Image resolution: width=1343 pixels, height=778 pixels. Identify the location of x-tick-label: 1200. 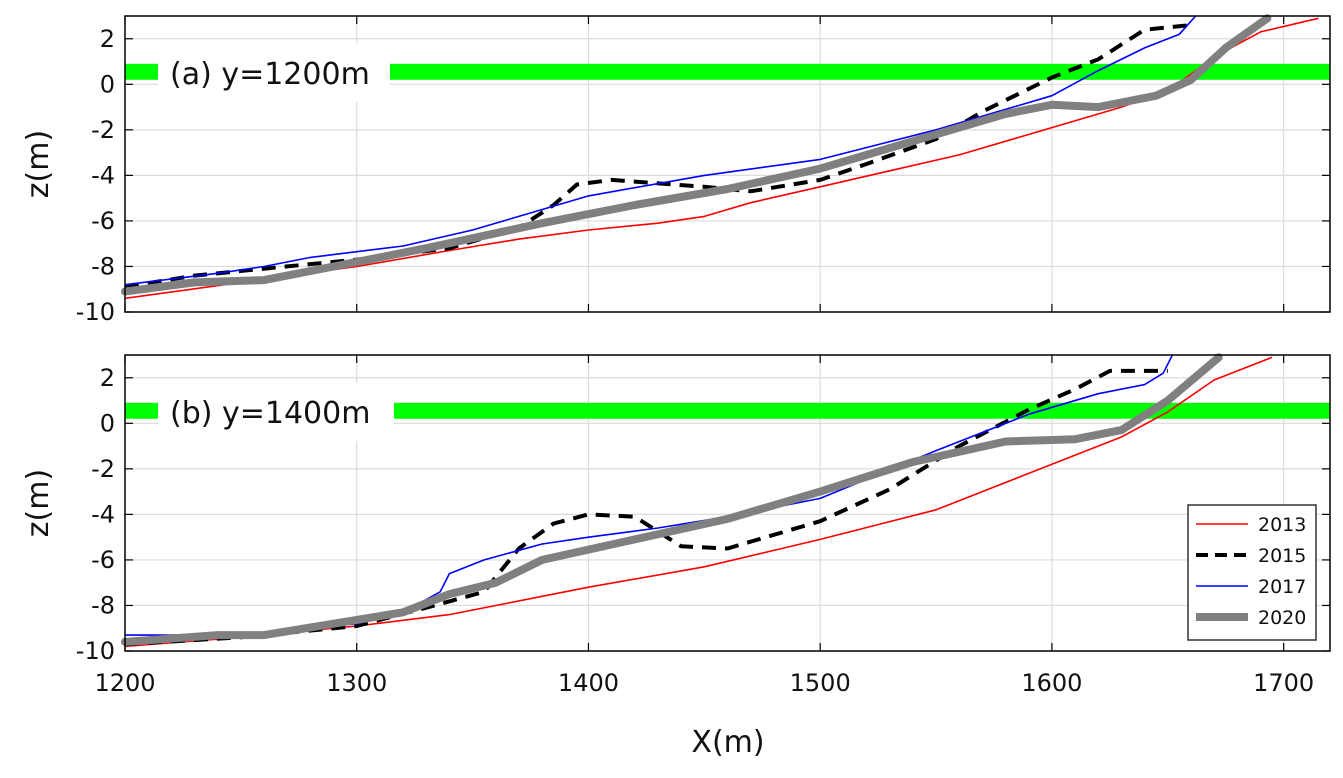
(124, 683).